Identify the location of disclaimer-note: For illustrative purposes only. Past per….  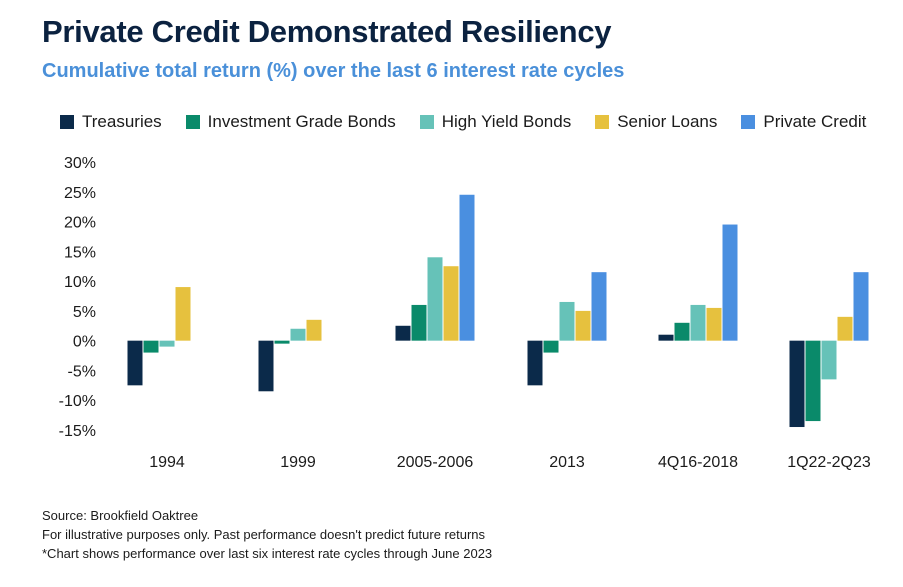
(264, 534).